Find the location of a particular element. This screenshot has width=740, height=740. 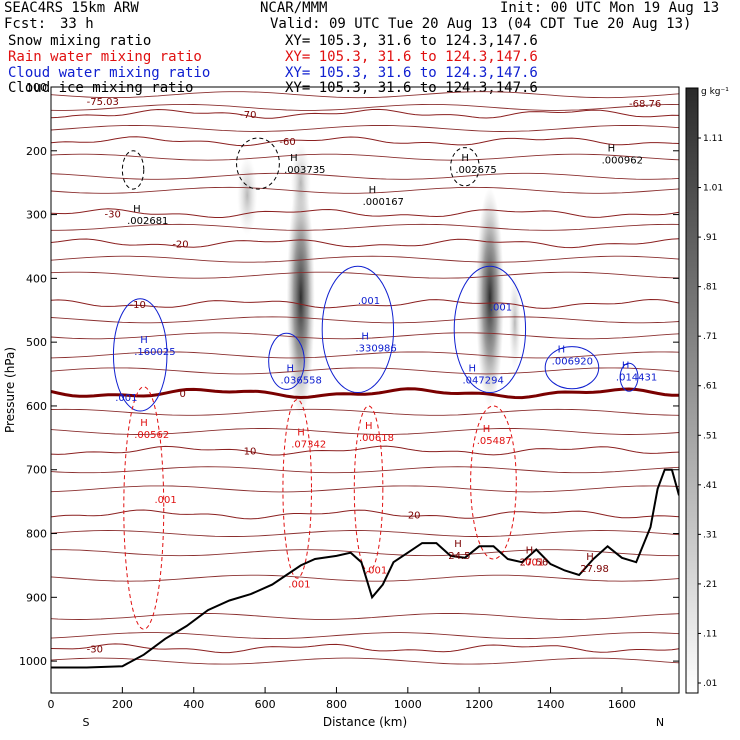

colorbar-label: .51 is located at coordinates (710, 436).